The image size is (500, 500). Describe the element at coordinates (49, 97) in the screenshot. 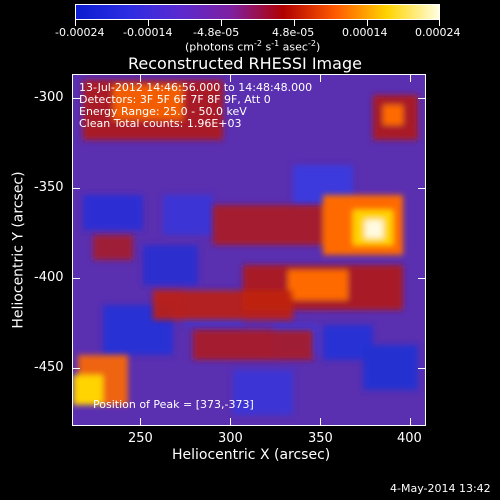

I see `y-tick-label: -300` at that location.